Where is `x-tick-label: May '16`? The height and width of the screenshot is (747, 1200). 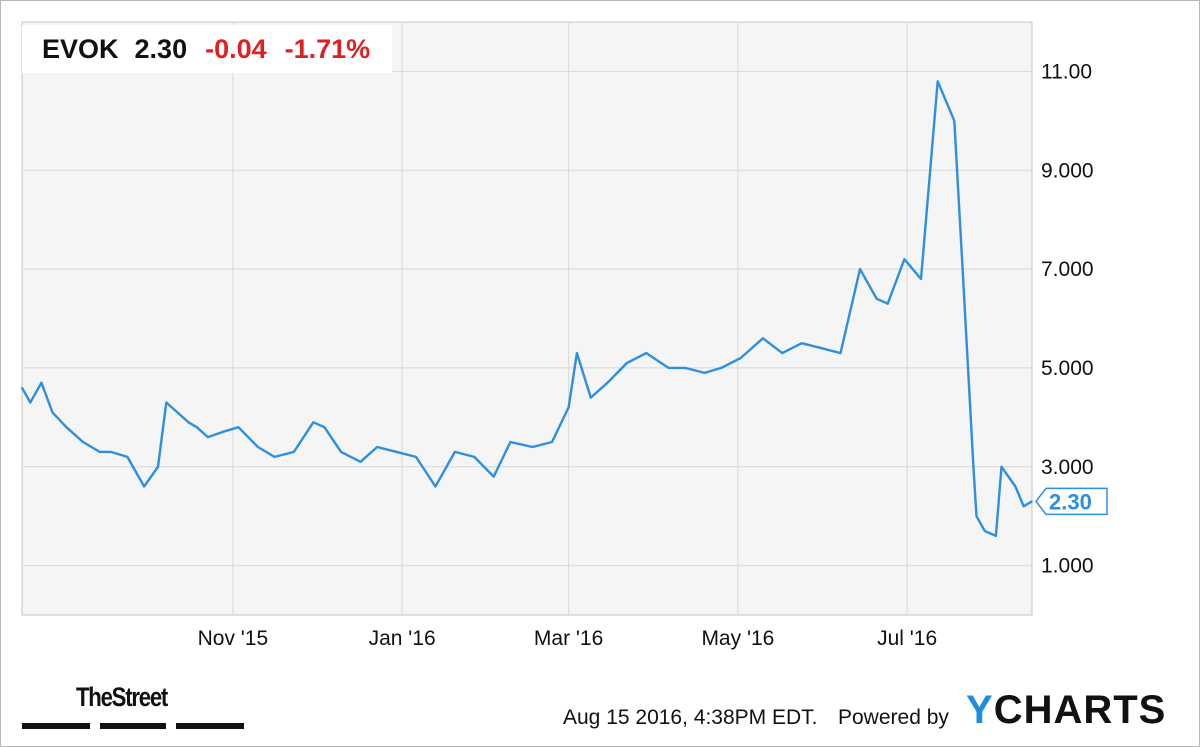
x-tick-label: May '16 is located at coordinates (737, 638).